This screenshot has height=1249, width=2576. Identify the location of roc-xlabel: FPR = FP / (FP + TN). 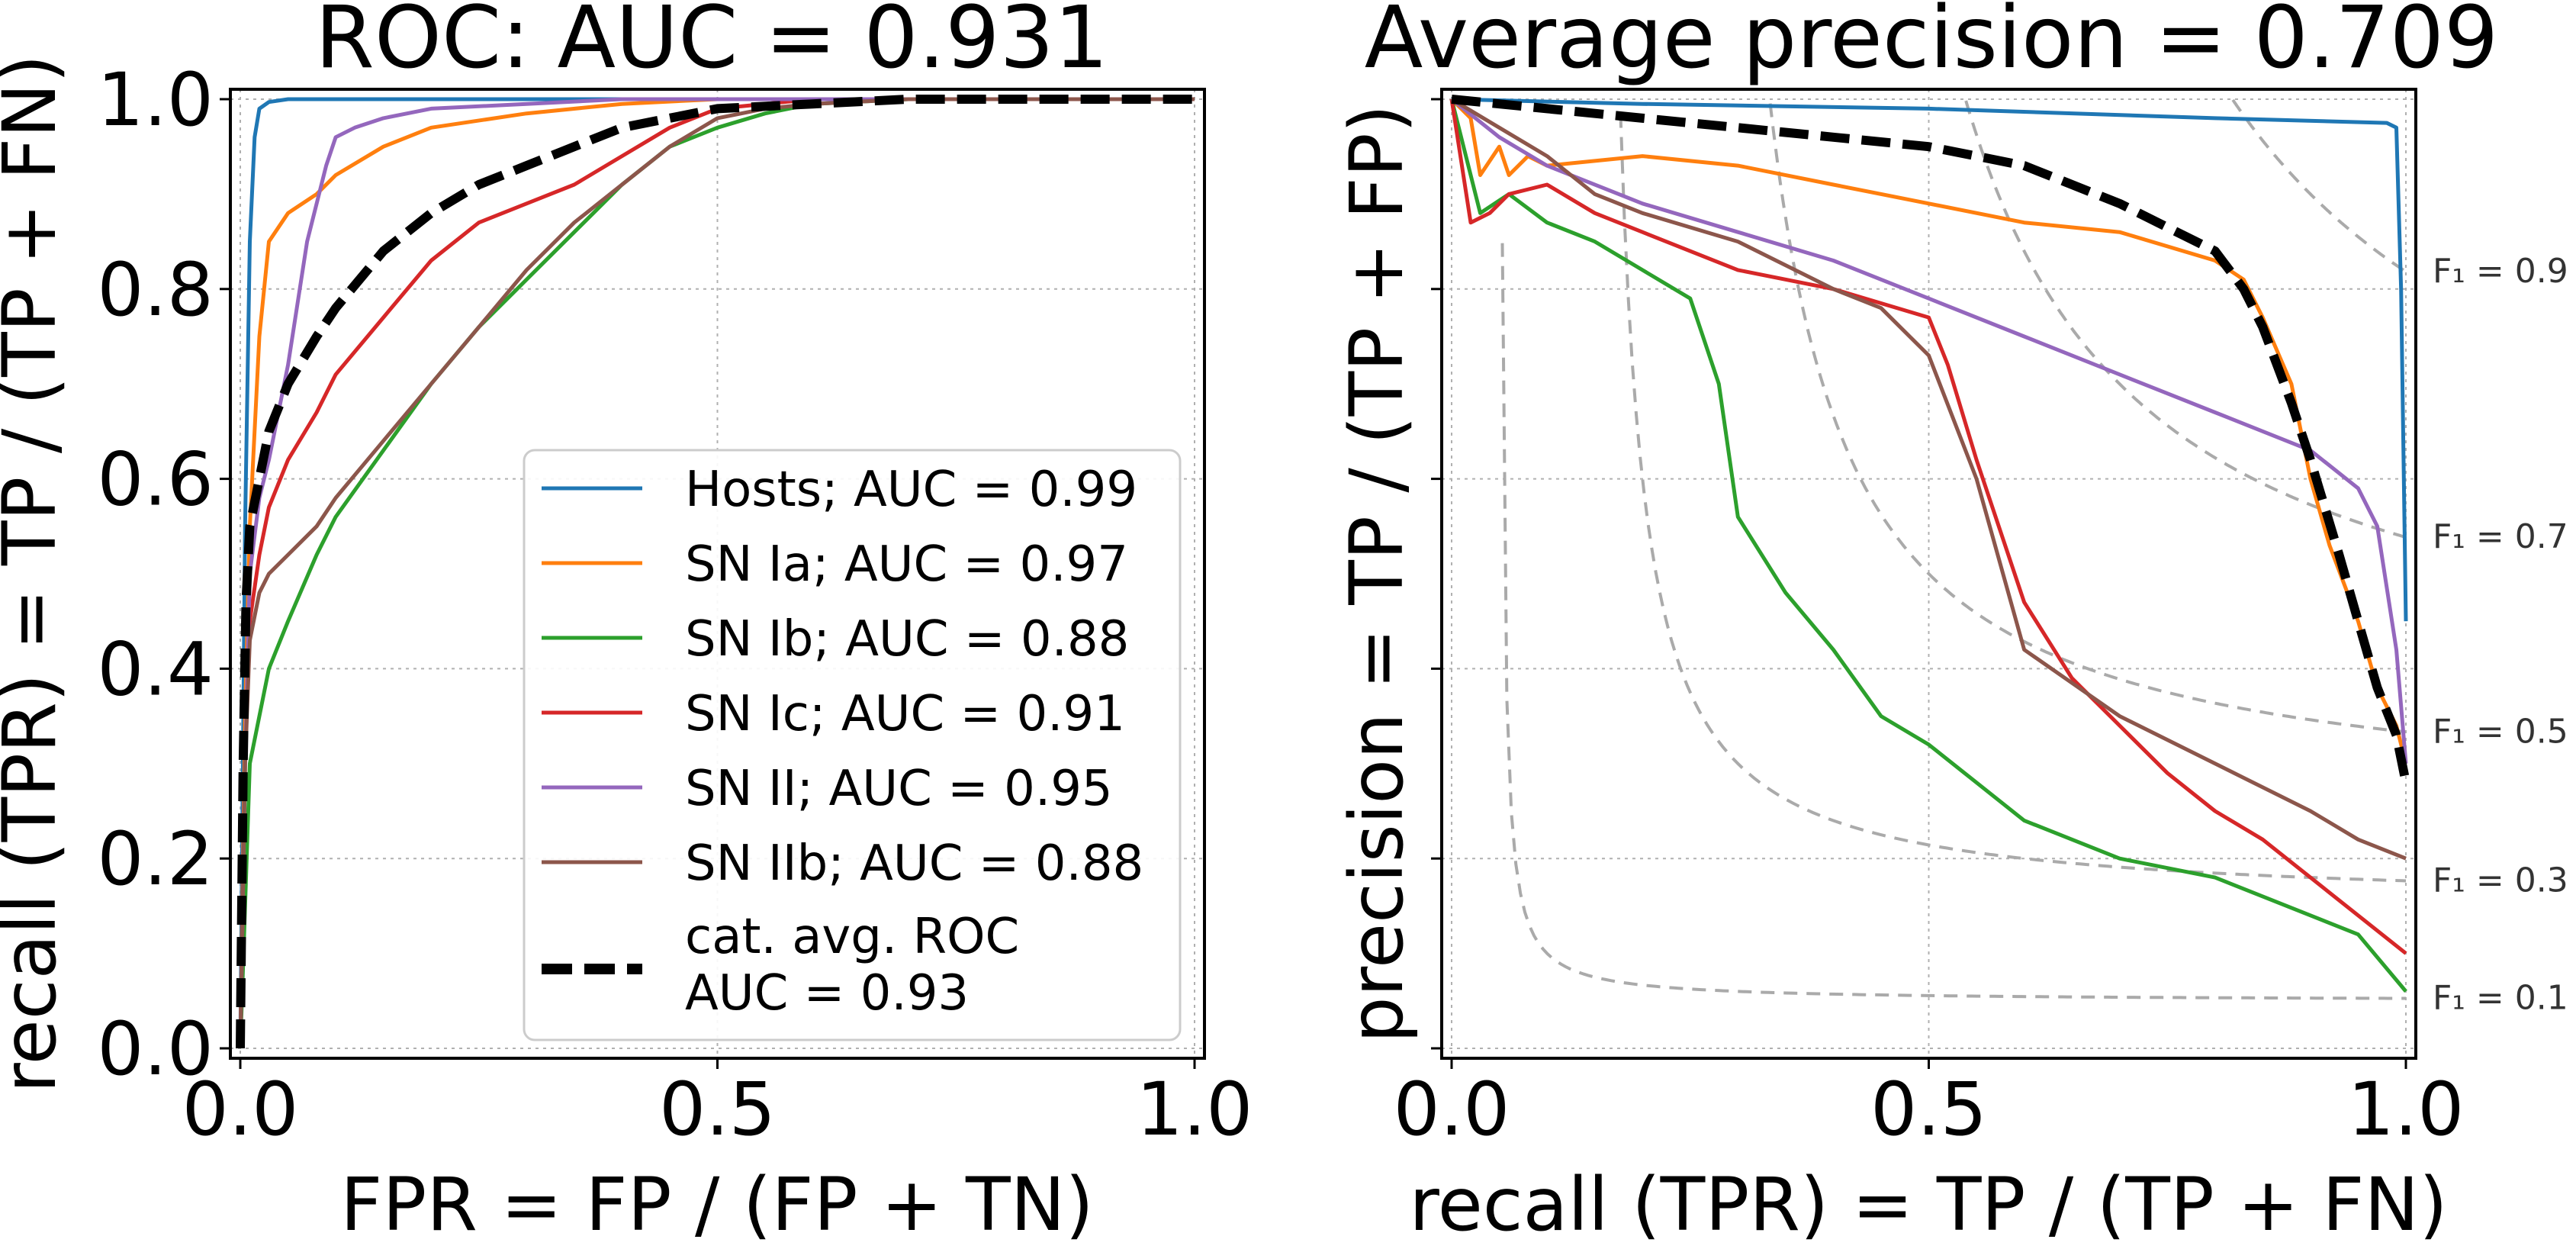
(717, 1204).